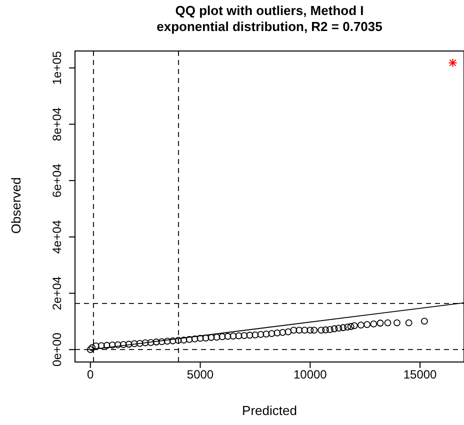 Image resolution: width=464 pixels, height=425 pixels. Describe the element at coordinates (57, 124) in the screenshot. I see `y-tick-label: 8e+04` at that location.